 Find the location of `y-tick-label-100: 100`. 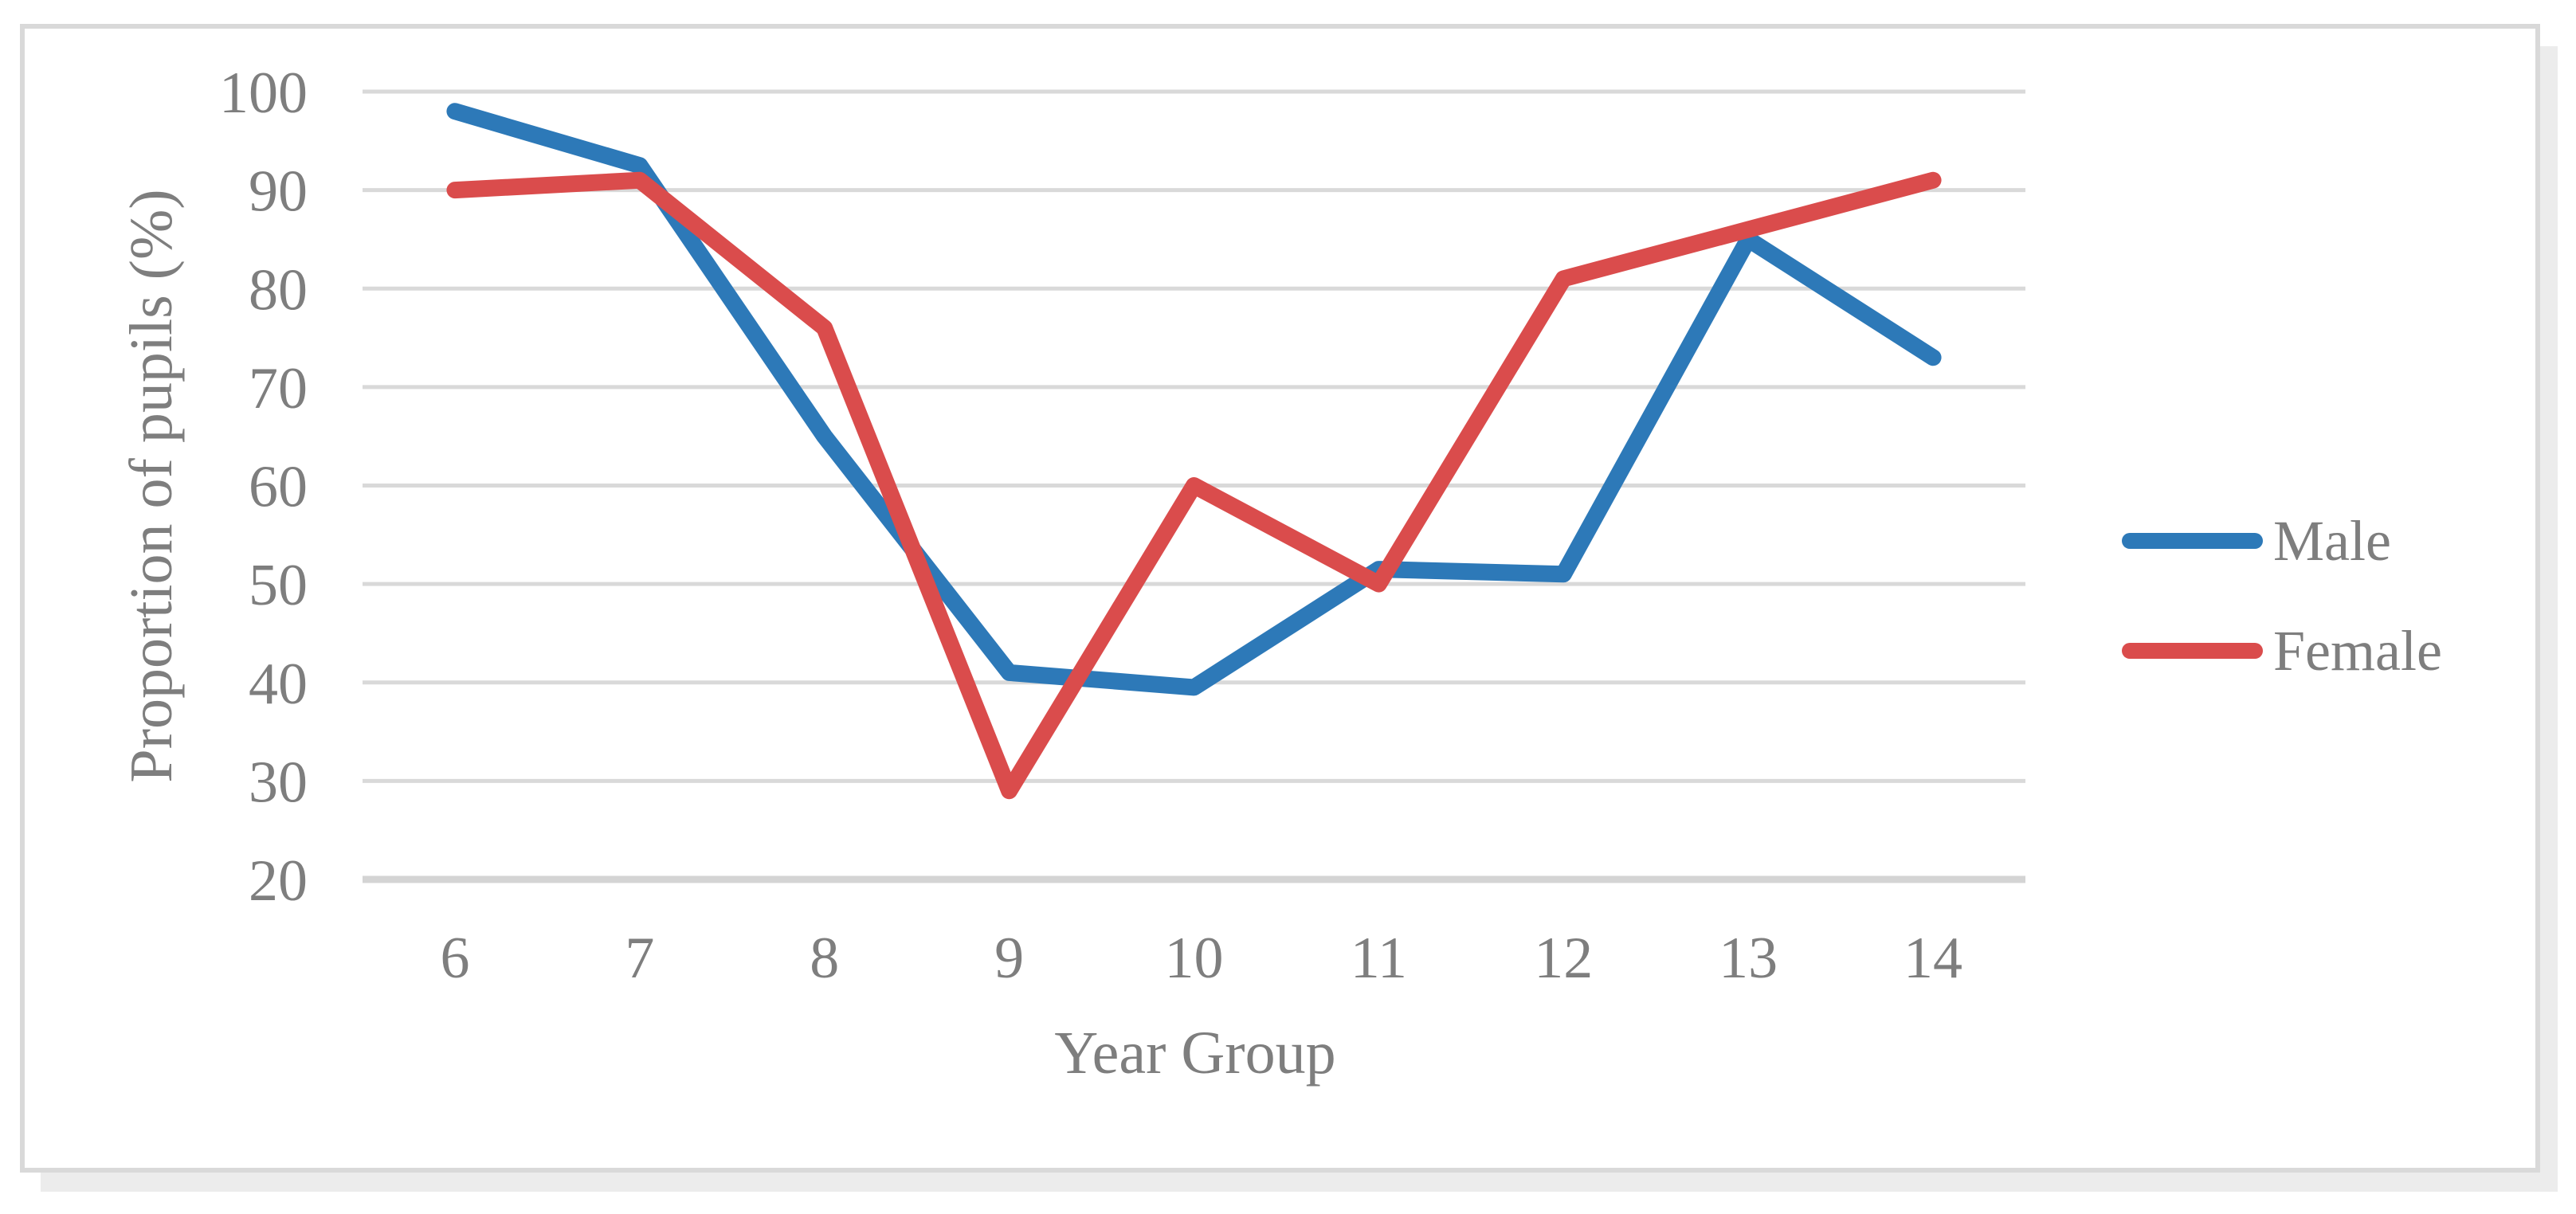

y-tick-label-100: 100 is located at coordinates (264, 93).